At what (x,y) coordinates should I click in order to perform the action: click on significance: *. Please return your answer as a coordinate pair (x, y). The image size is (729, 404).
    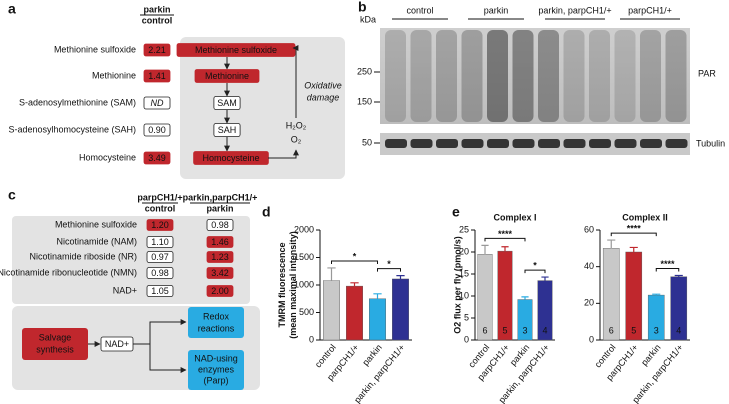
    Looking at the image, I should click on (355, 256).